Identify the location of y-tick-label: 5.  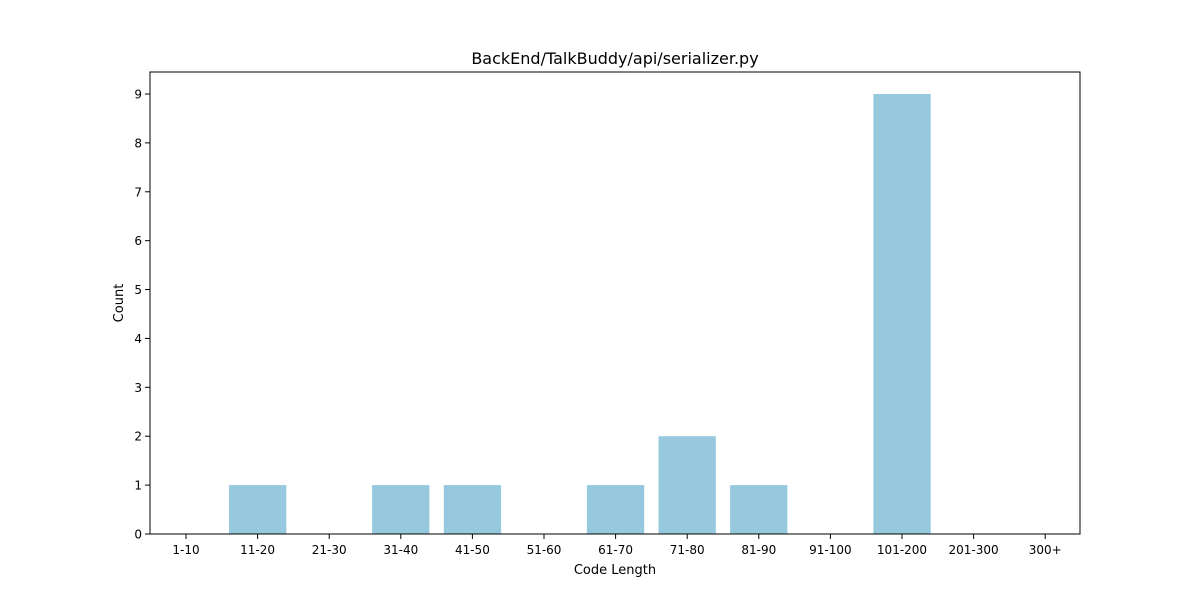
(138, 290).